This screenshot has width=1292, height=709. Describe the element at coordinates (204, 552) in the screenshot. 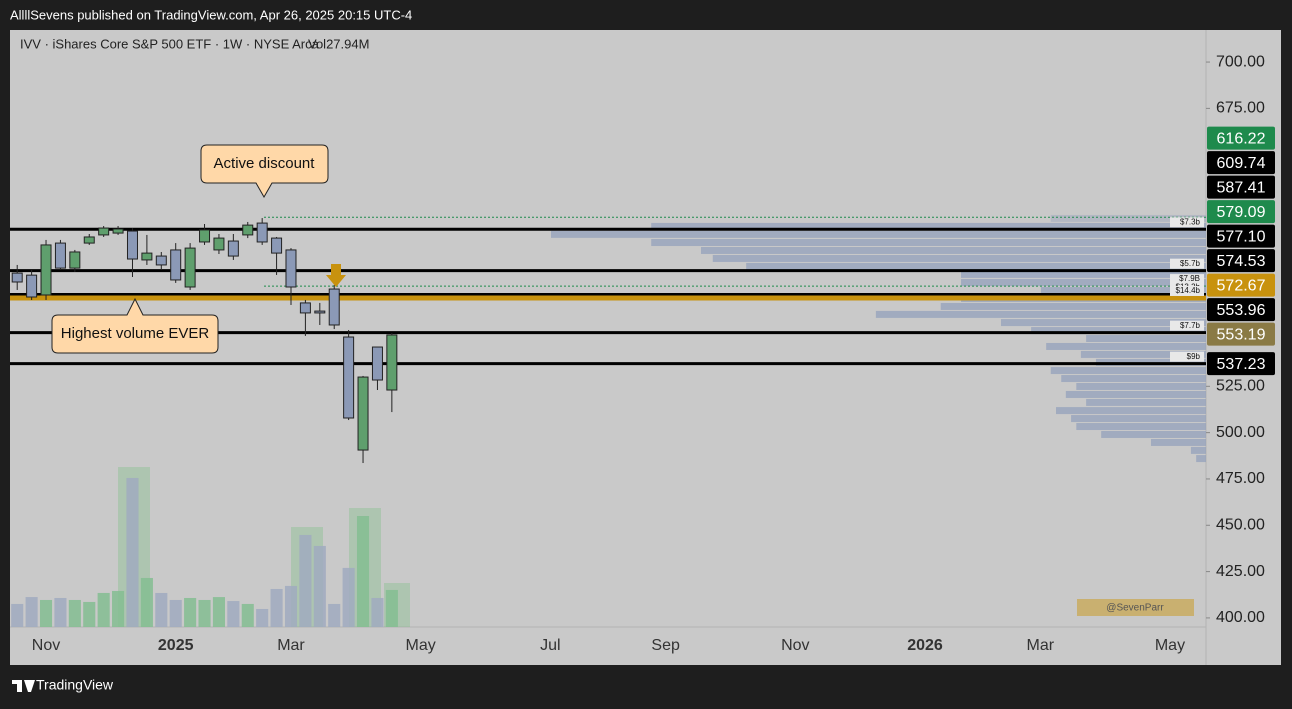

I see `volume` at that location.